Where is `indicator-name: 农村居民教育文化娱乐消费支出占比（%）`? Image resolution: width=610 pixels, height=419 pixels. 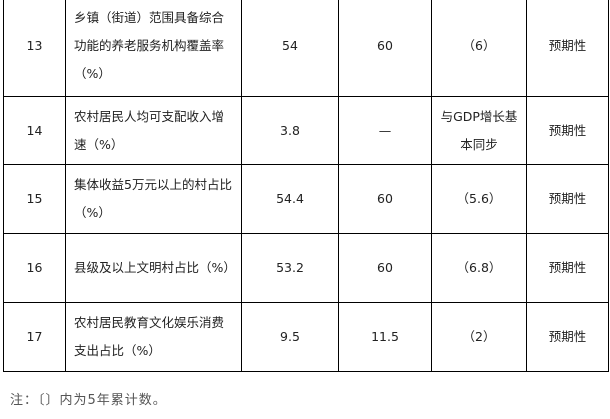 indicator-name: 农村居民教育文化娱乐消费支出占比（%） is located at coordinates (153, 337).